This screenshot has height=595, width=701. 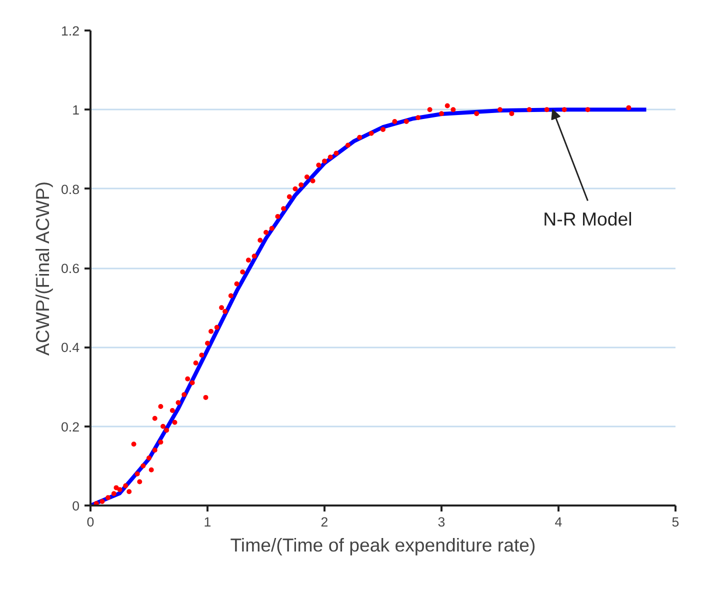 I want to click on y-tick-label: 0.6, so click(x=70, y=268).